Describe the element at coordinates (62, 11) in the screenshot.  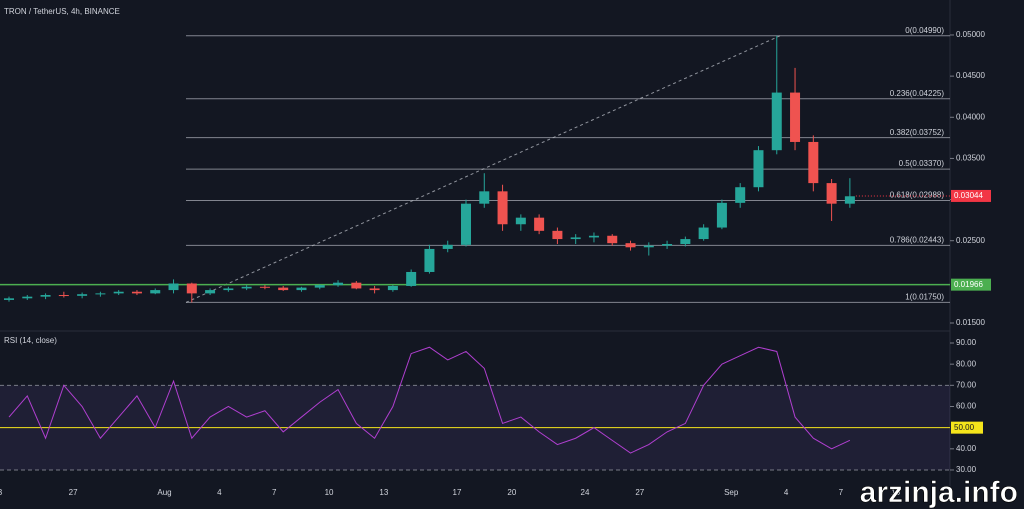
I see `chart-title: TRON / TetherUS, 4h, BINANCE` at that location.